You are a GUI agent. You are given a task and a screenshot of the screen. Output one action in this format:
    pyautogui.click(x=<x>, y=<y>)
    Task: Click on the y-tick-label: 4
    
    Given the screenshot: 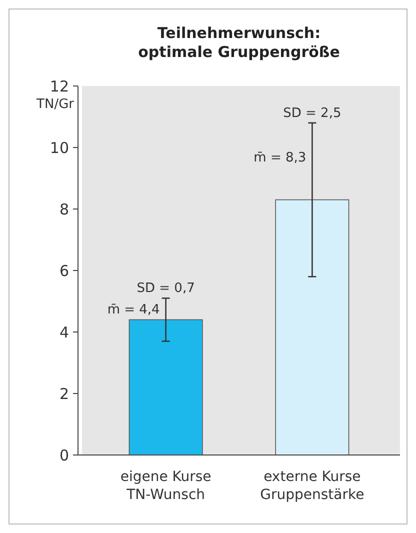 What is the action you would take?
    pyautogui.click(x=64, y=332)
    